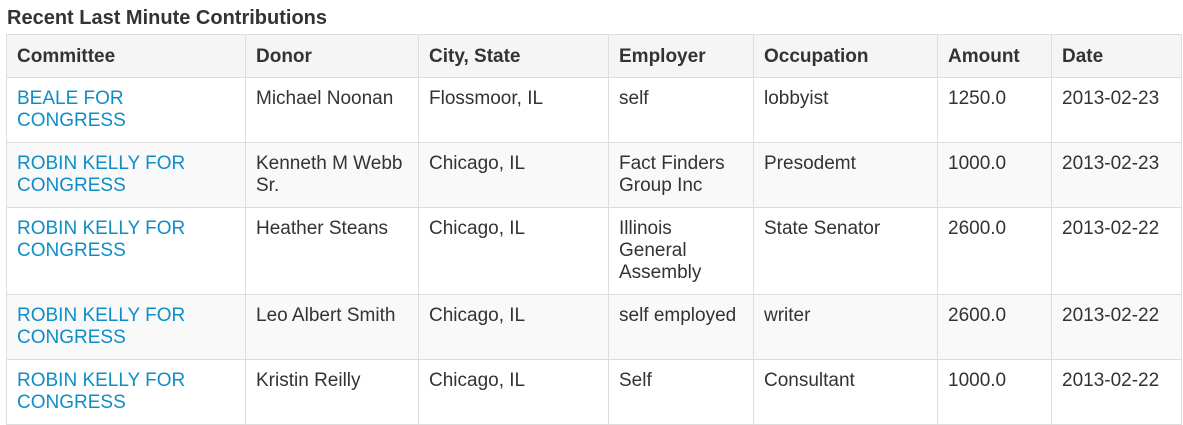  Describe the element at coordinates (845, 110) in the screenshot. I see `cell-occupation: lobbyist` at that location.